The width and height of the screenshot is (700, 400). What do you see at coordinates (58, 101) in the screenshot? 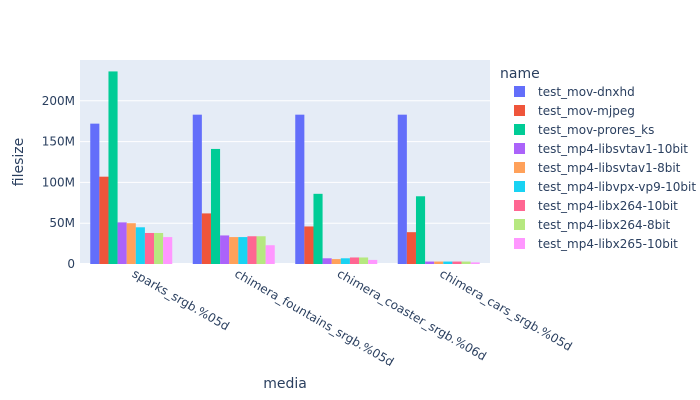
I see `y-tick-label: 200M` at bounding box center [58, 101].